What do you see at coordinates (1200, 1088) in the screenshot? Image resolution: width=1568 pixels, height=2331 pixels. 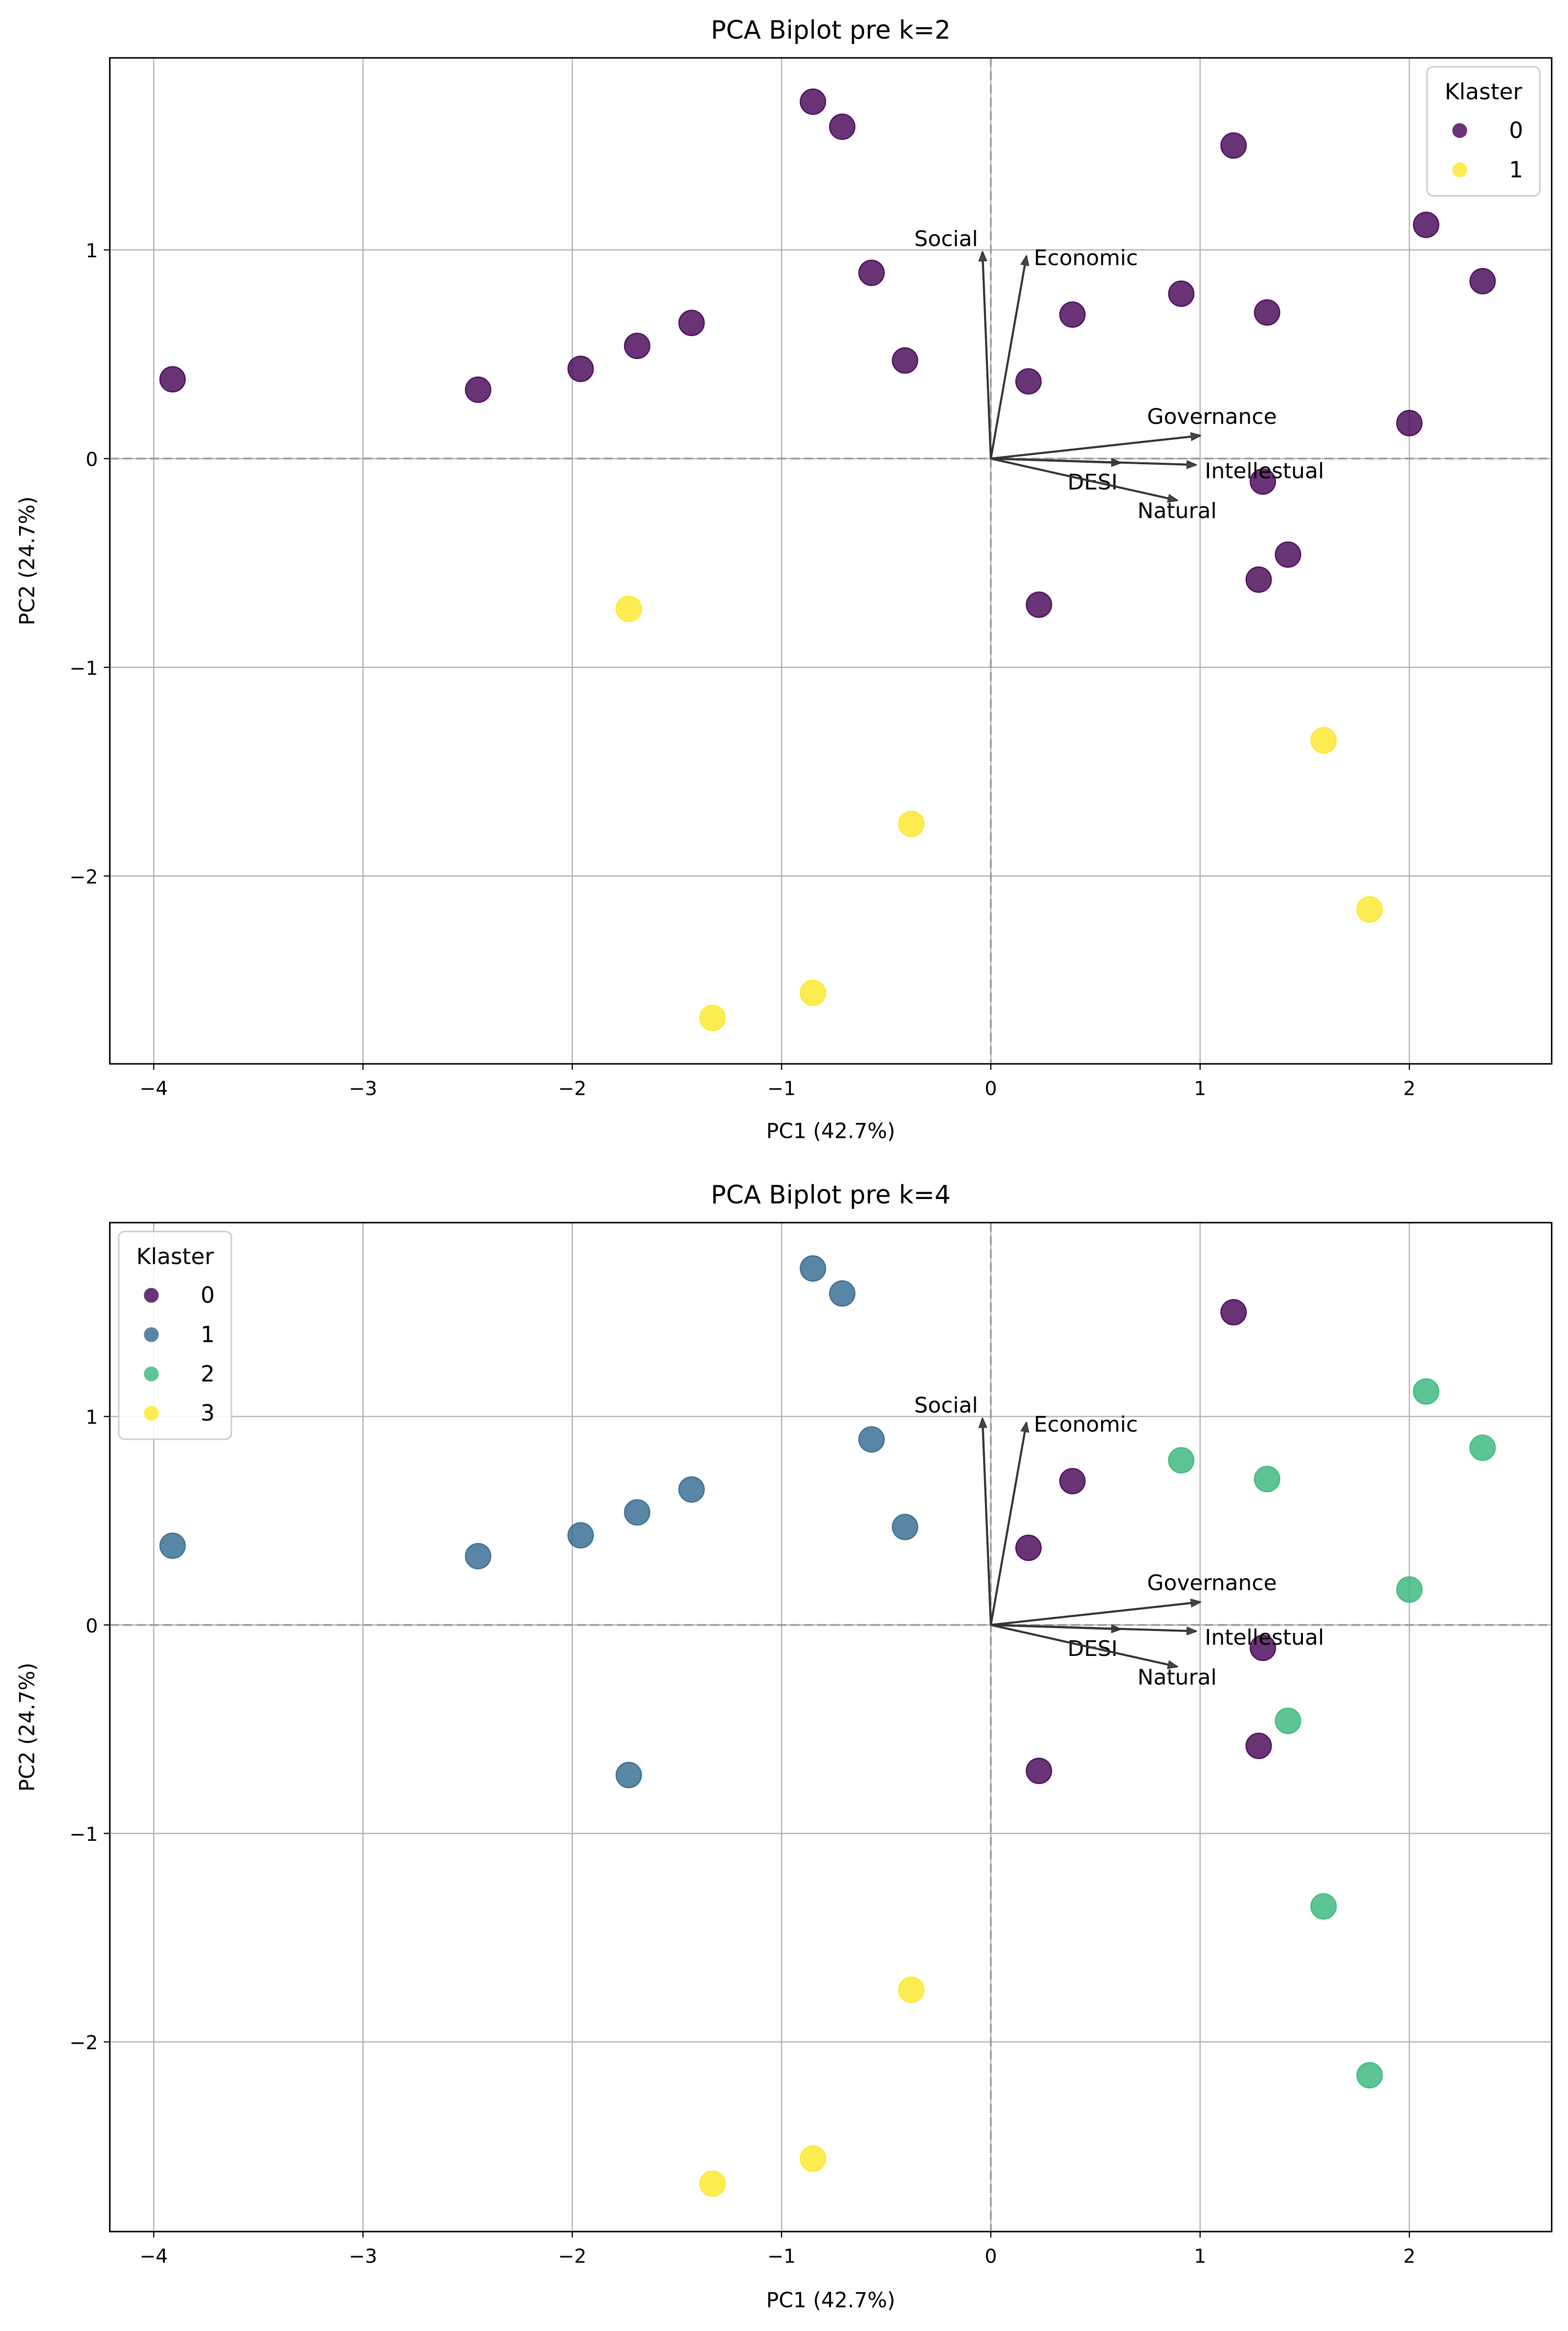 I see `x-tick-label: 1` at bounding box center [1200, 1088].